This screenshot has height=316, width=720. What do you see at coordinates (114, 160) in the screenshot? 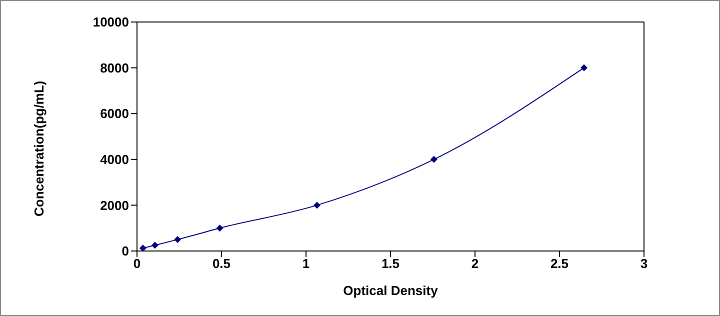
I see `y-tick-label: 4000` at bounding box center [114, 160].